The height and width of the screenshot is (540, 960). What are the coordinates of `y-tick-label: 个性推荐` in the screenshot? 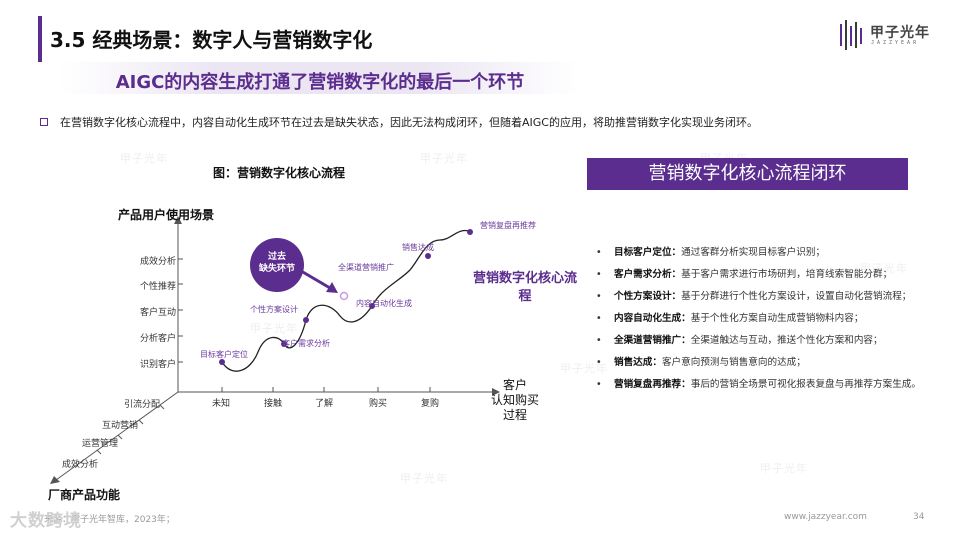 It's located at (158, 287).